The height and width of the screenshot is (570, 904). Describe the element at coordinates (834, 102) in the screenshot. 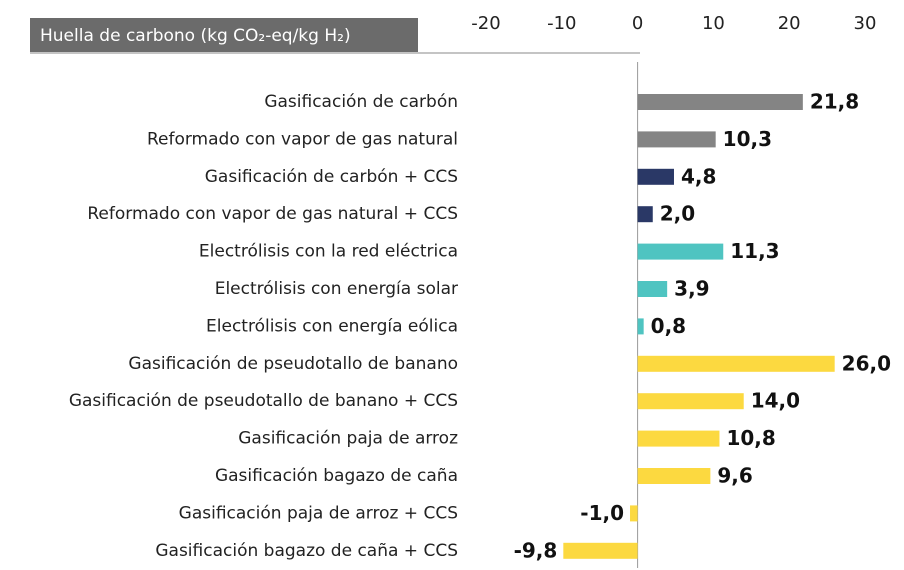

I see `value-label: 21,8` at that location.